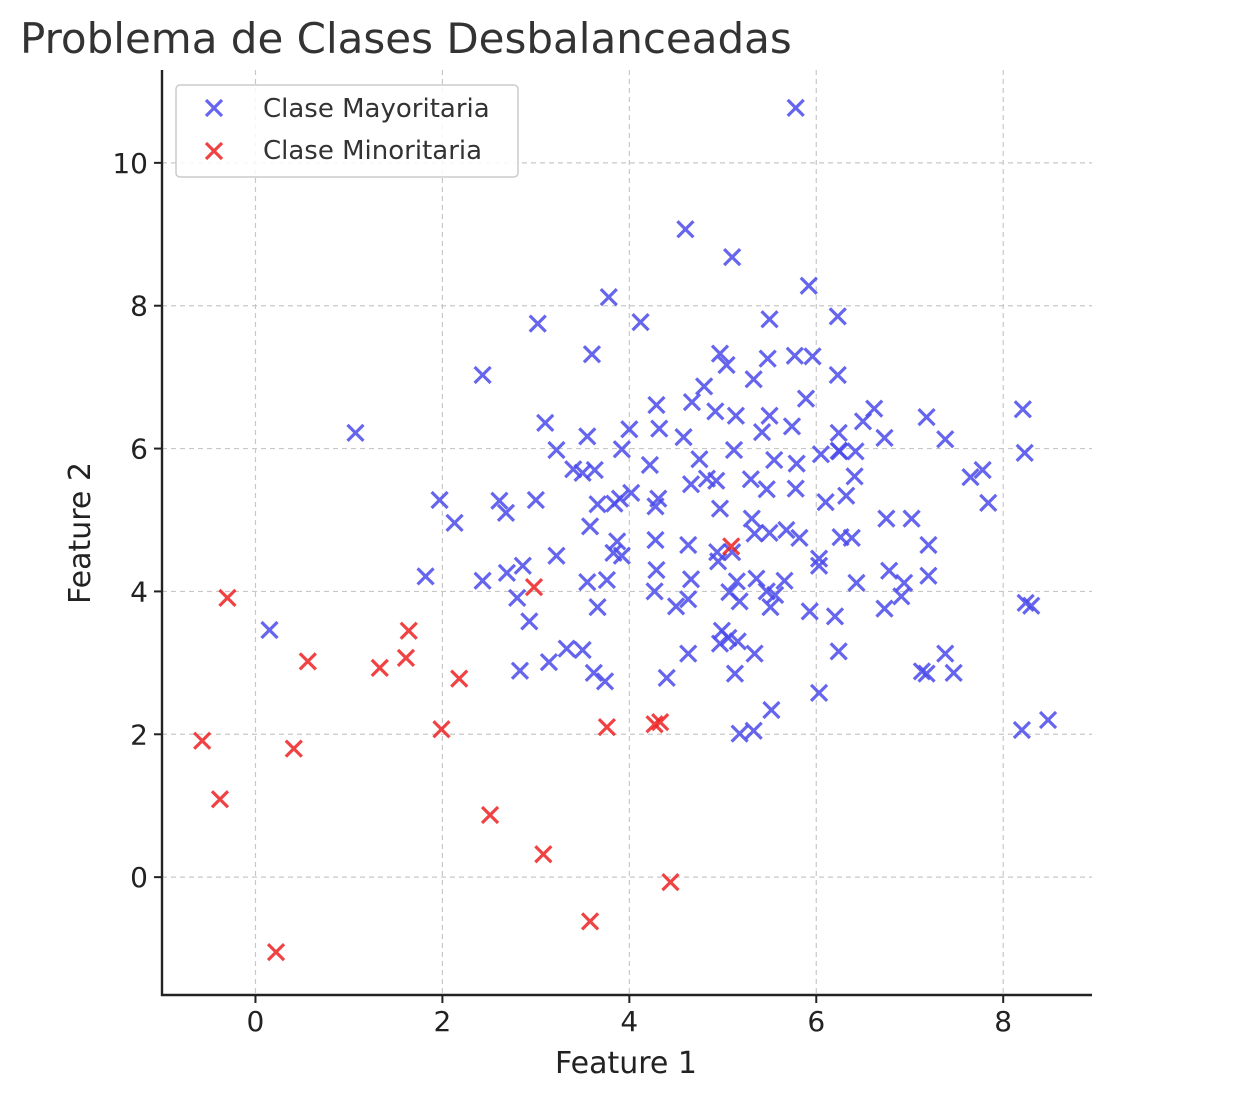  I want to click on legend-x-mark, so click(214, 108).